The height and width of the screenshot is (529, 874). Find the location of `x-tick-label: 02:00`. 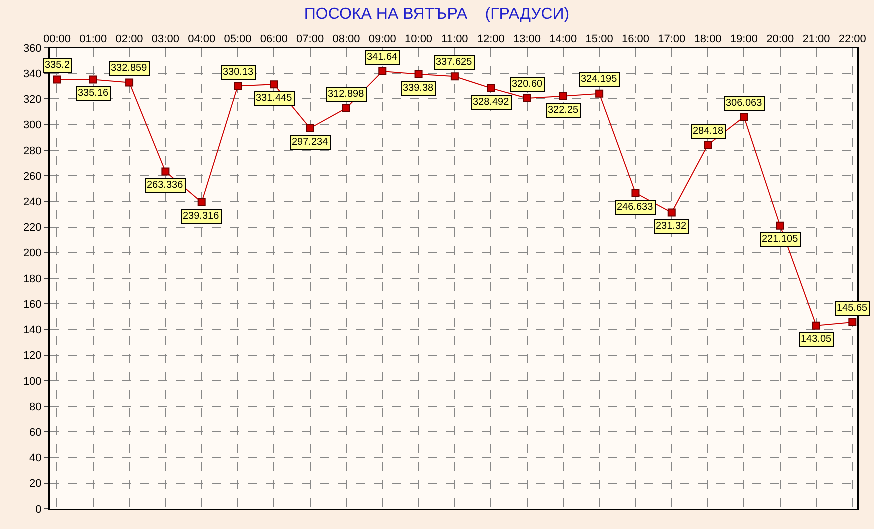

x-tick-label: 02:00 is located at coordinates (130, 40).